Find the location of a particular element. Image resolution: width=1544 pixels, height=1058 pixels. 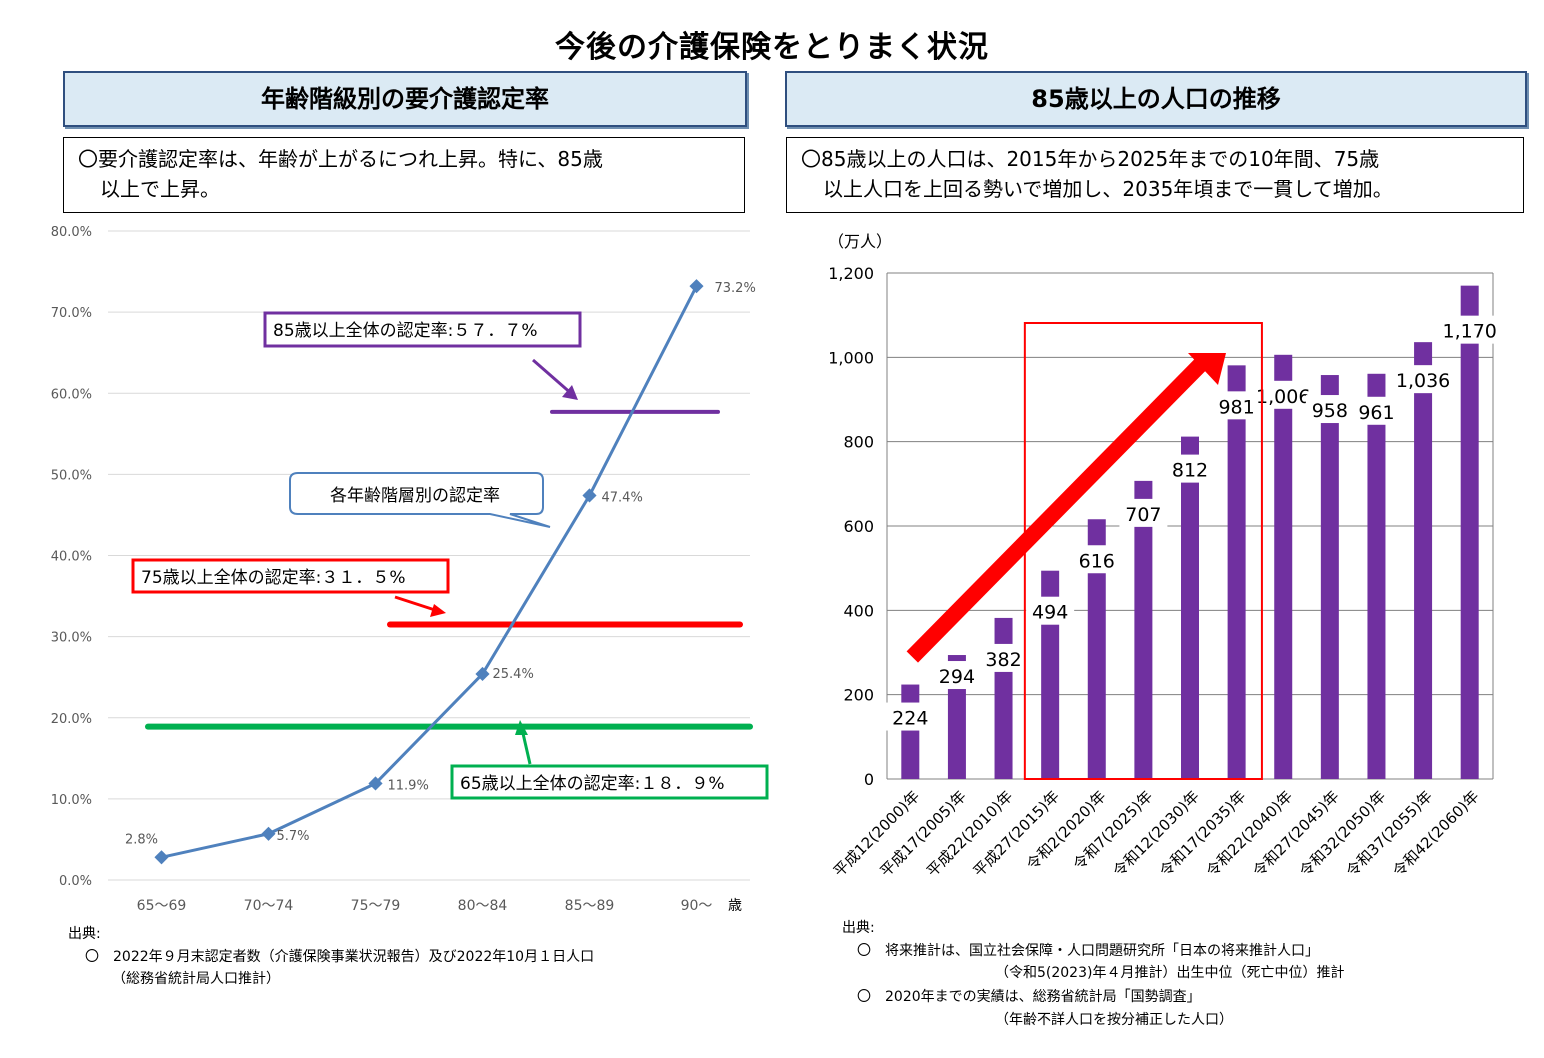

y-tick-label: 0 is located at coordinates (869, 779).